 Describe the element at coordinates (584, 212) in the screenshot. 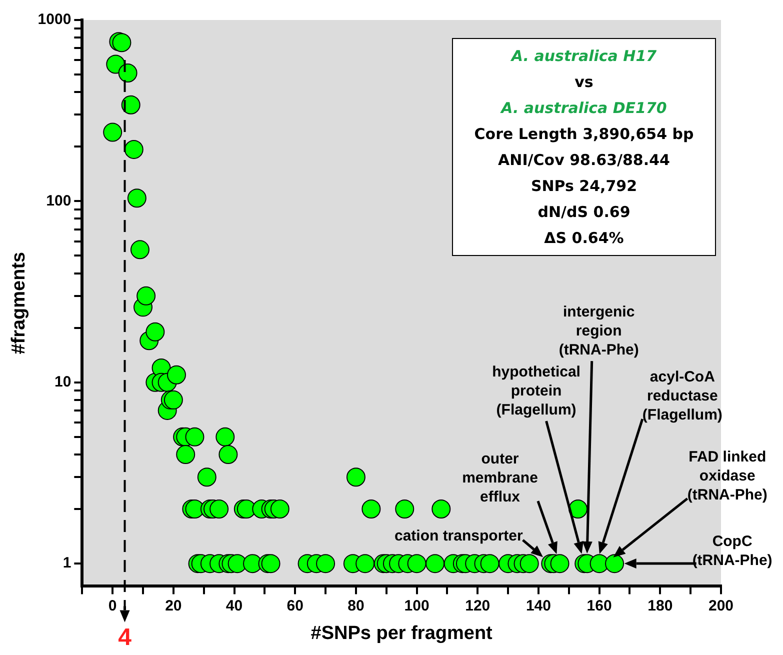

I see `annotation: dN/dS 0.69` at that location.